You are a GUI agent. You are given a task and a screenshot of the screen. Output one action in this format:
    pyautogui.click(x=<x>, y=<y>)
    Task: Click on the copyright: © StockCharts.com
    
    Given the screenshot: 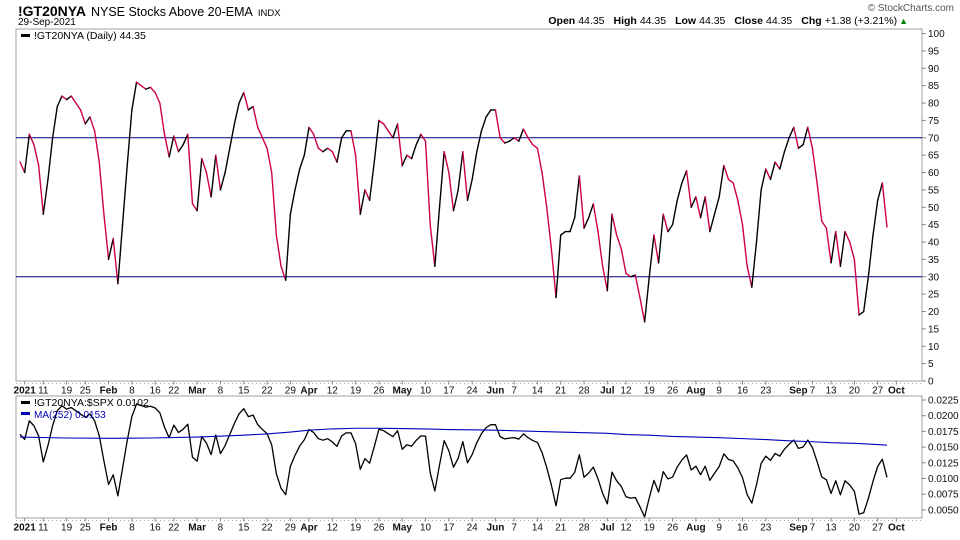 What is the action you would take?
    pyautogui.click(x=910, y=8)
    